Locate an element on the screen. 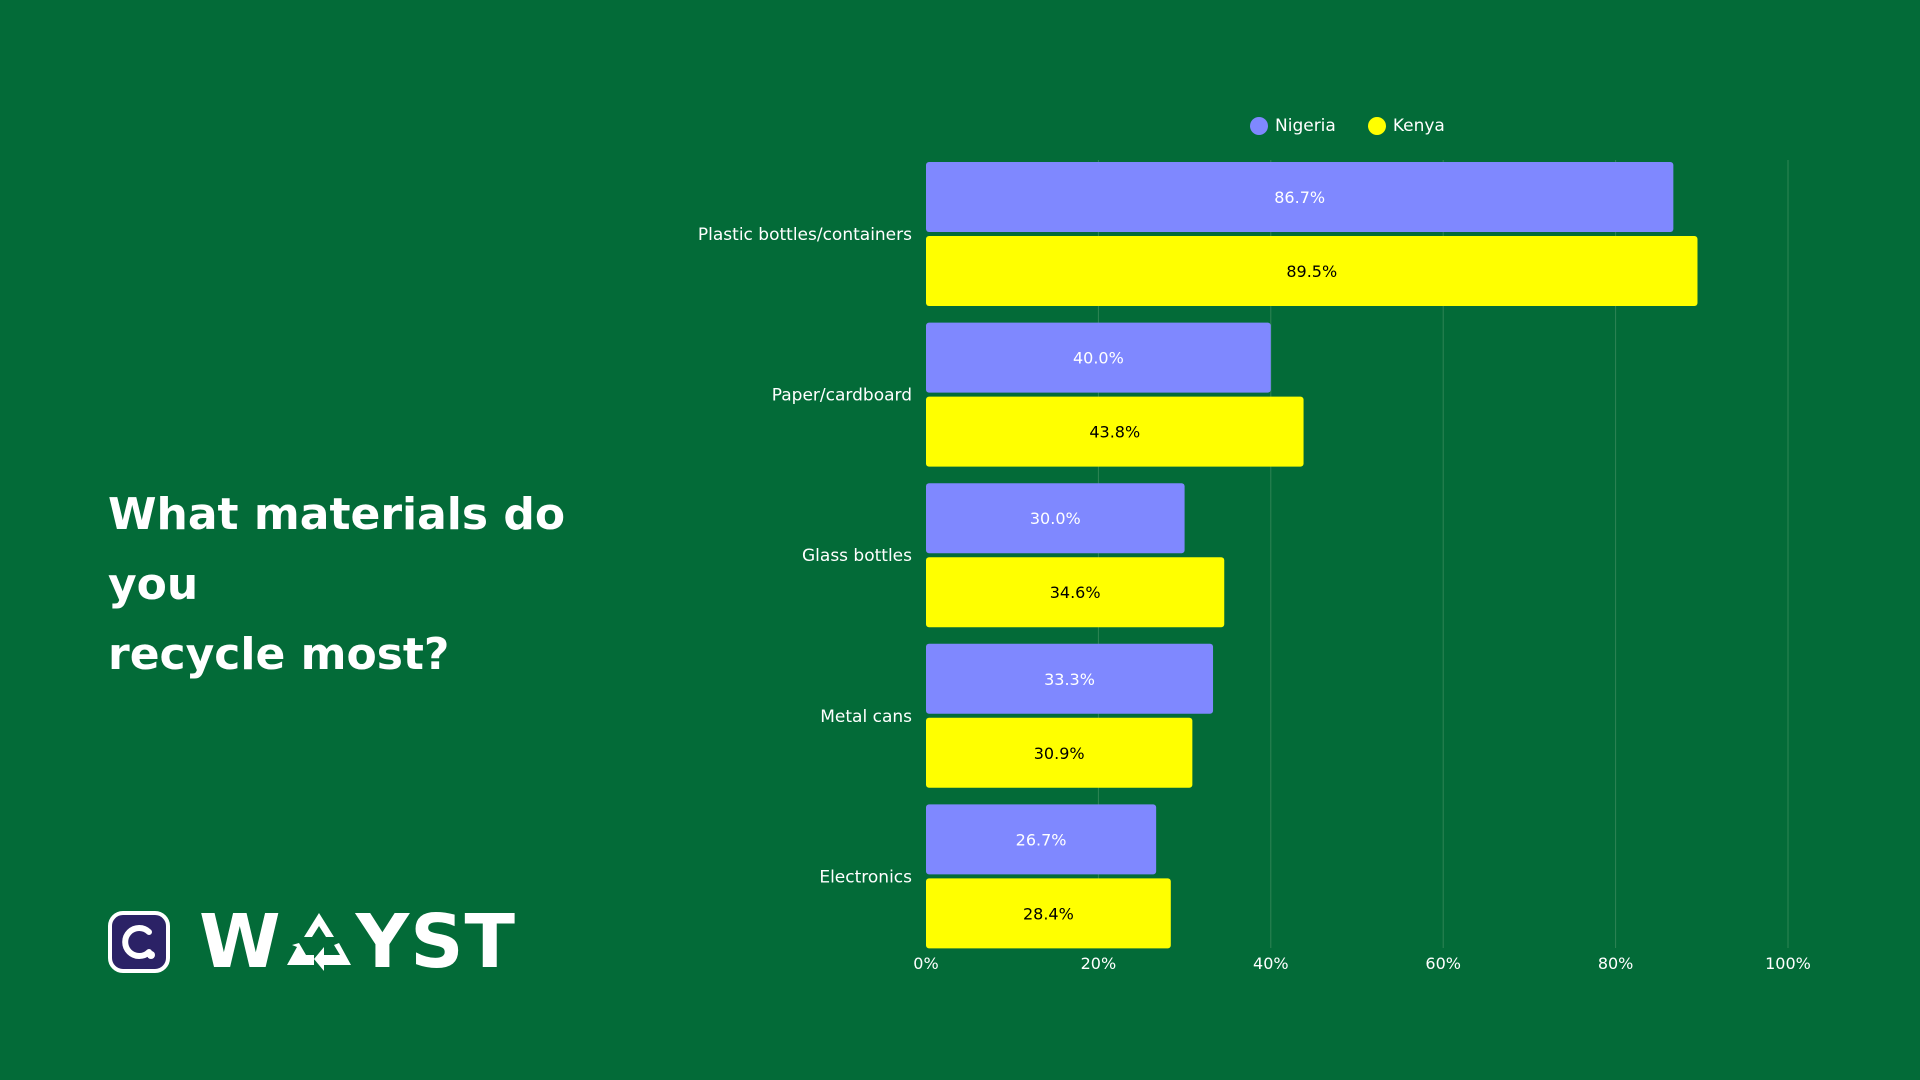  category-label: Electronics is located at coordinates (865, 877).